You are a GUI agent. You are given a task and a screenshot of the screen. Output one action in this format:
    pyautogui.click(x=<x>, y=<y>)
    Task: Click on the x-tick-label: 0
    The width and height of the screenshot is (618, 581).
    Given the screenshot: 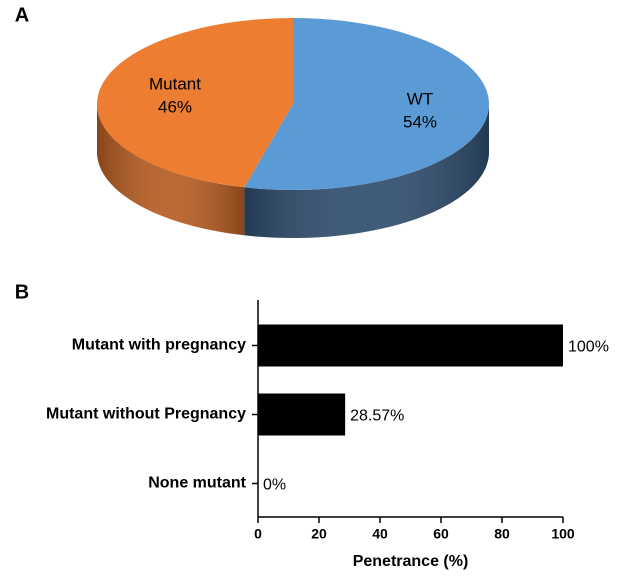 What is the action you would take?
    pyautogui.click(x=258, y=534)
    